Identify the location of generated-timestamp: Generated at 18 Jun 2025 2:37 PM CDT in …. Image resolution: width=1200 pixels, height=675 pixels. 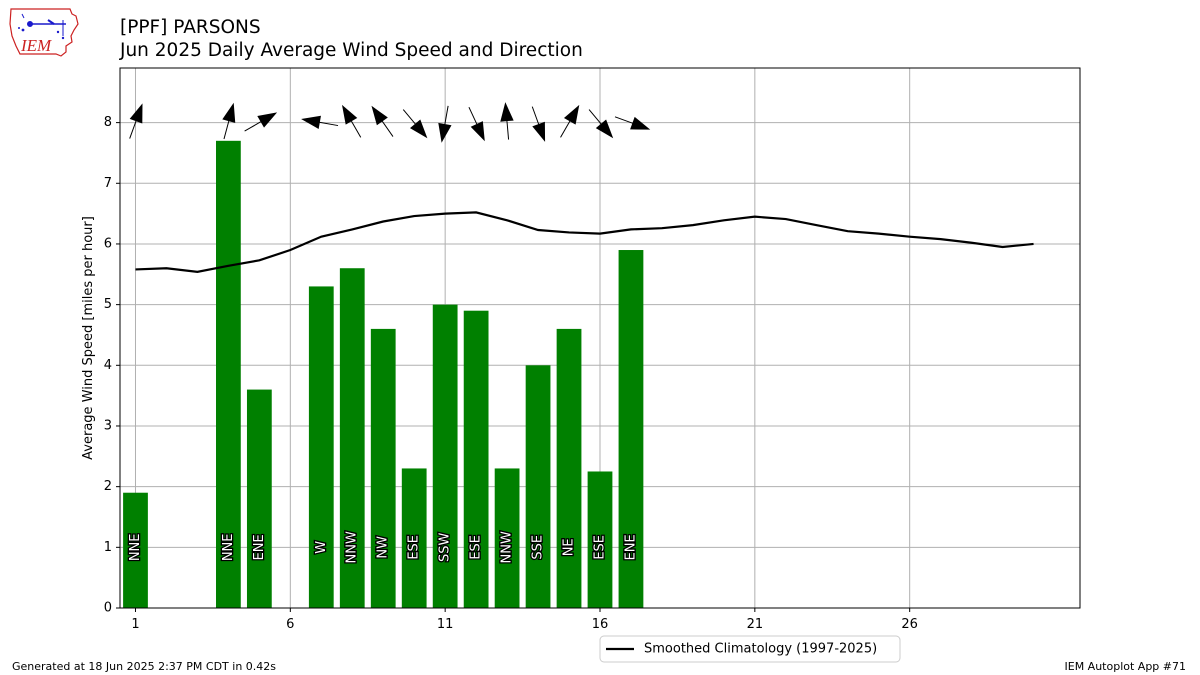
(144, 666).